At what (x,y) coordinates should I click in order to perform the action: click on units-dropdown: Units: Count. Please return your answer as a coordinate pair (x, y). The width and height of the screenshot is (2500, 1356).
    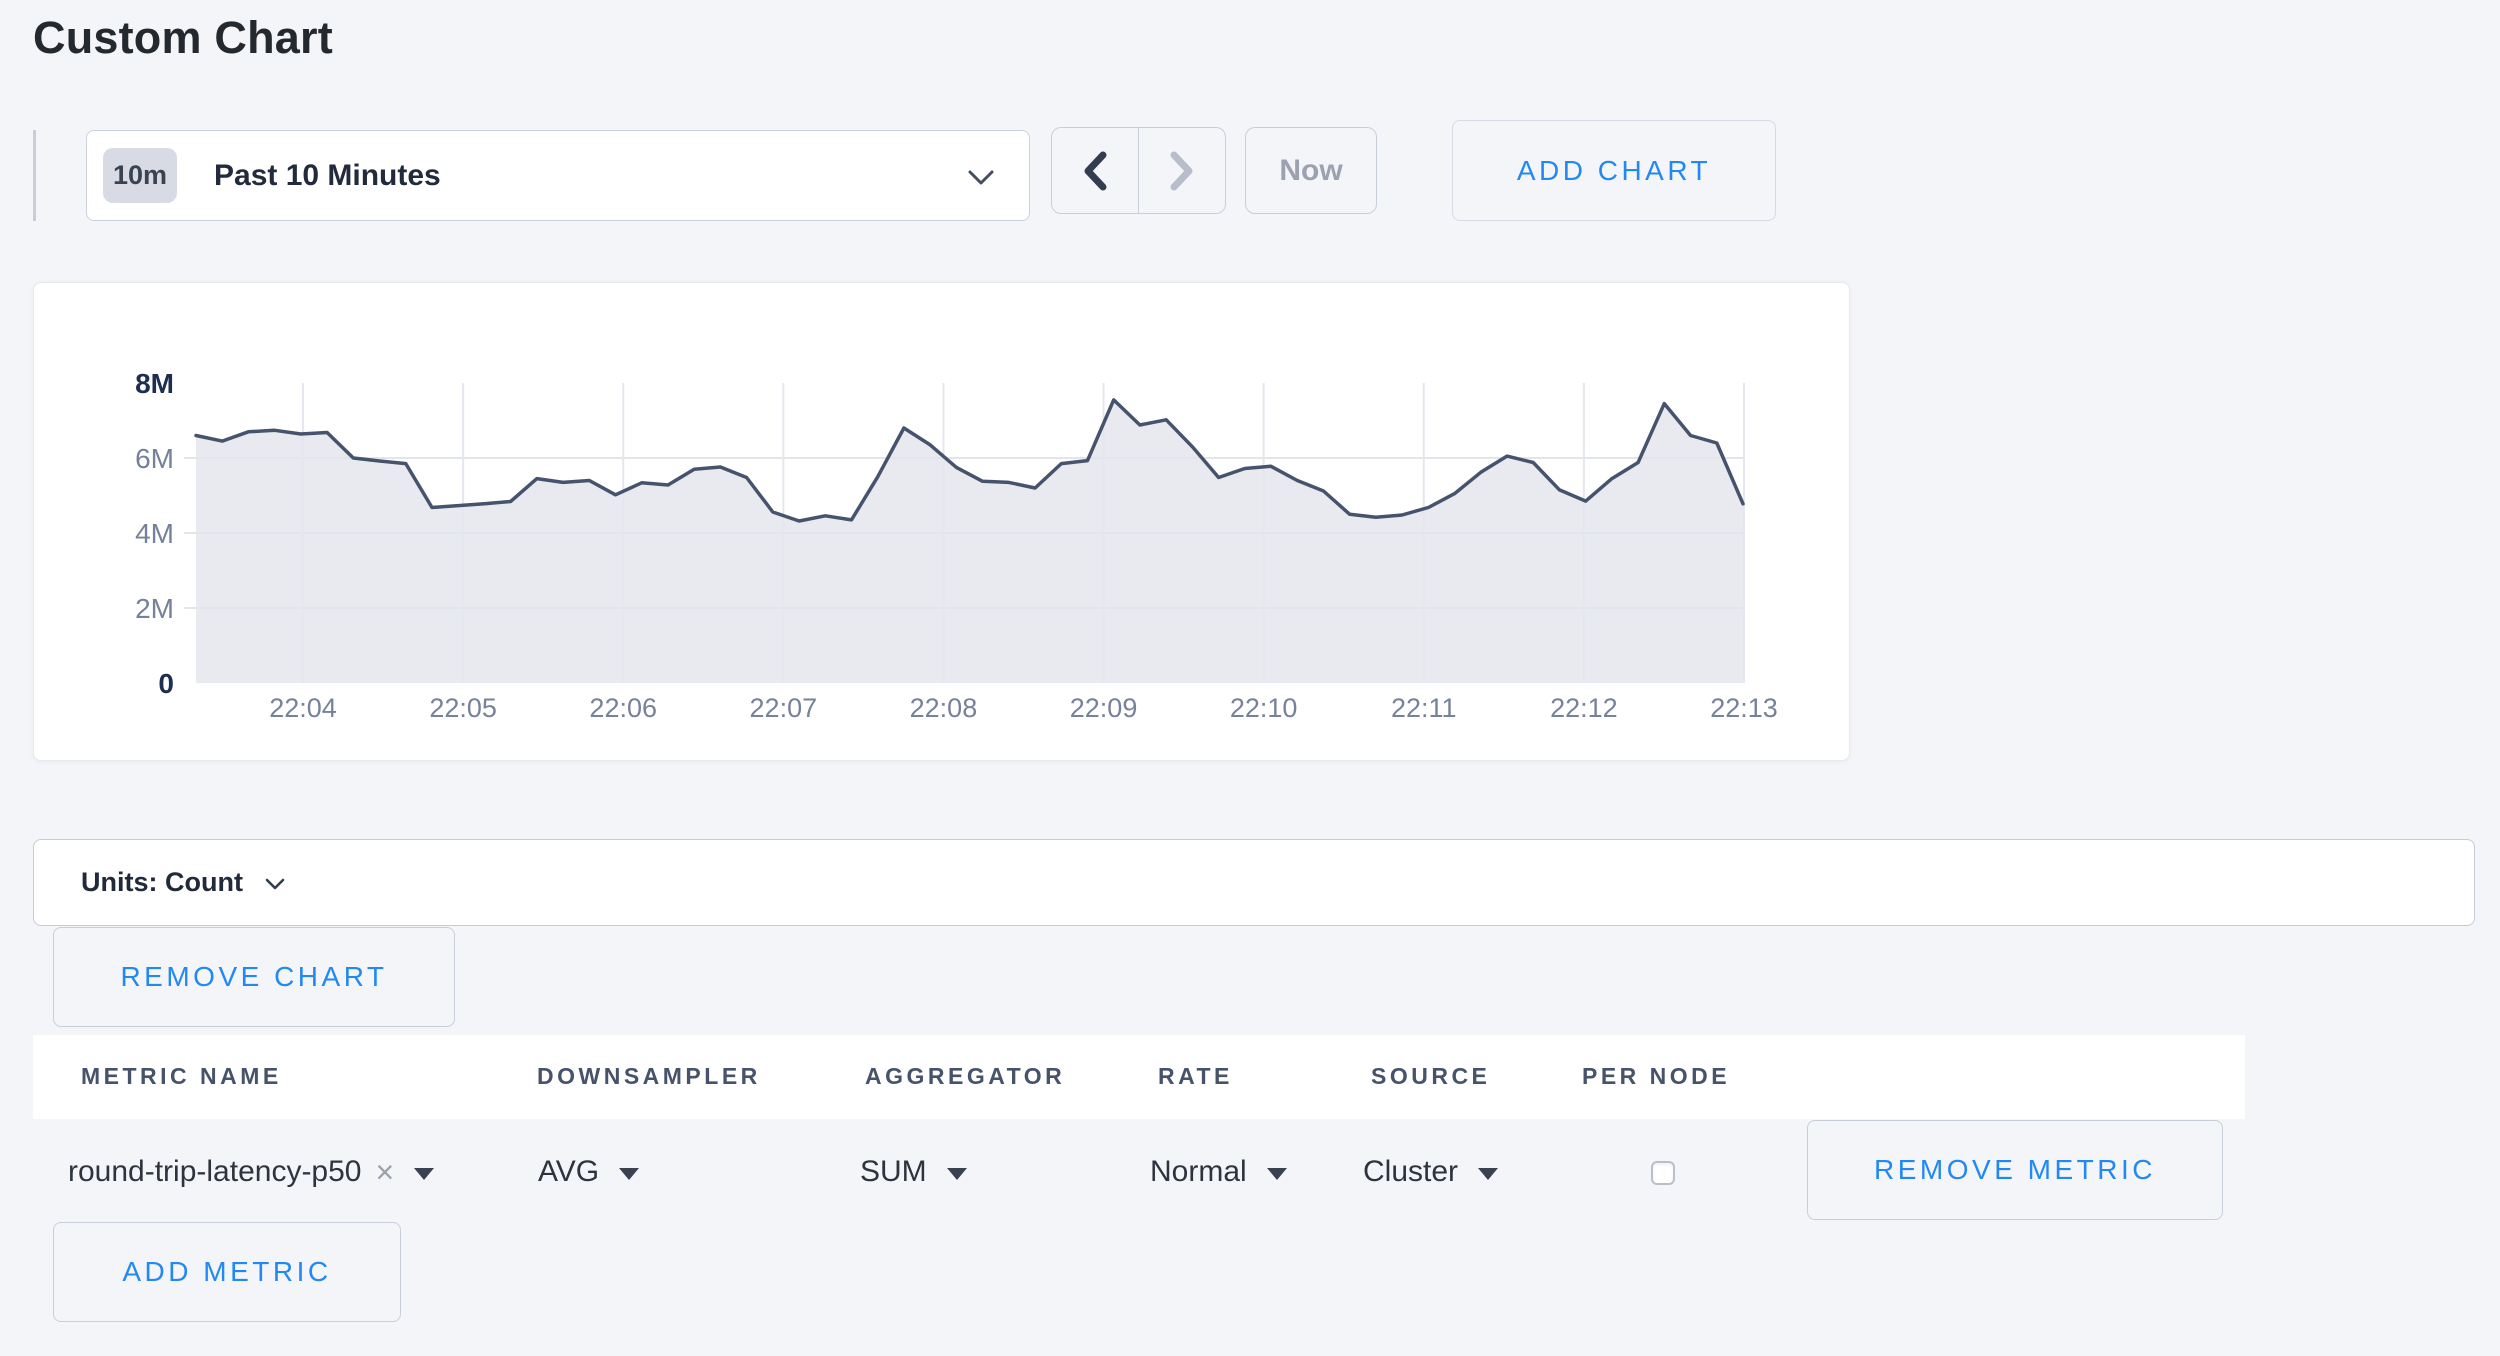
    Looking at the image, I should click on (1254, 882).